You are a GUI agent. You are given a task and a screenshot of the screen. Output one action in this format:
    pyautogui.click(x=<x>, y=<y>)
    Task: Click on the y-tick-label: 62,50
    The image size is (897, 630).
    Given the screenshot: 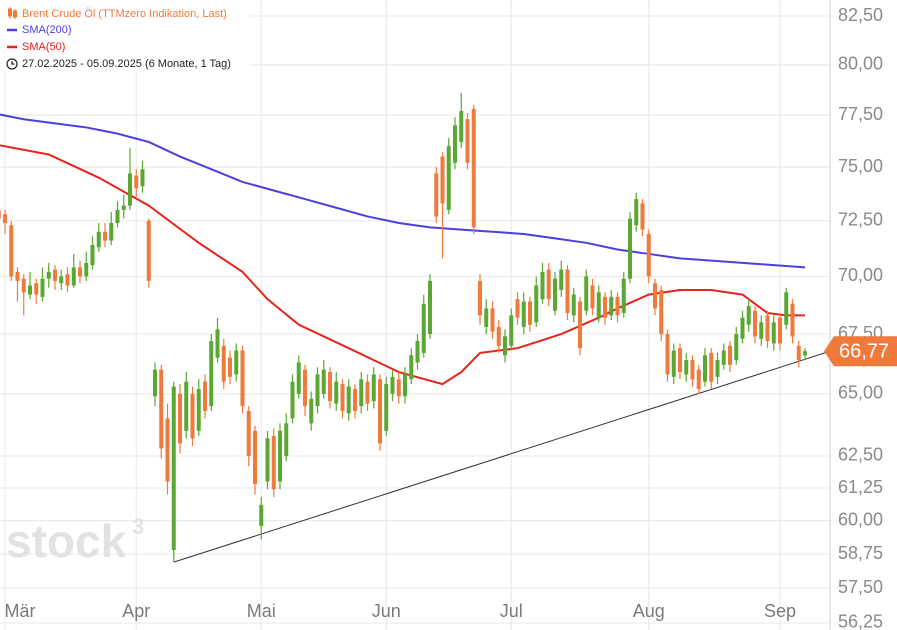 What is the action you would take?
    pyautogui.click(x=860, y=455)
    